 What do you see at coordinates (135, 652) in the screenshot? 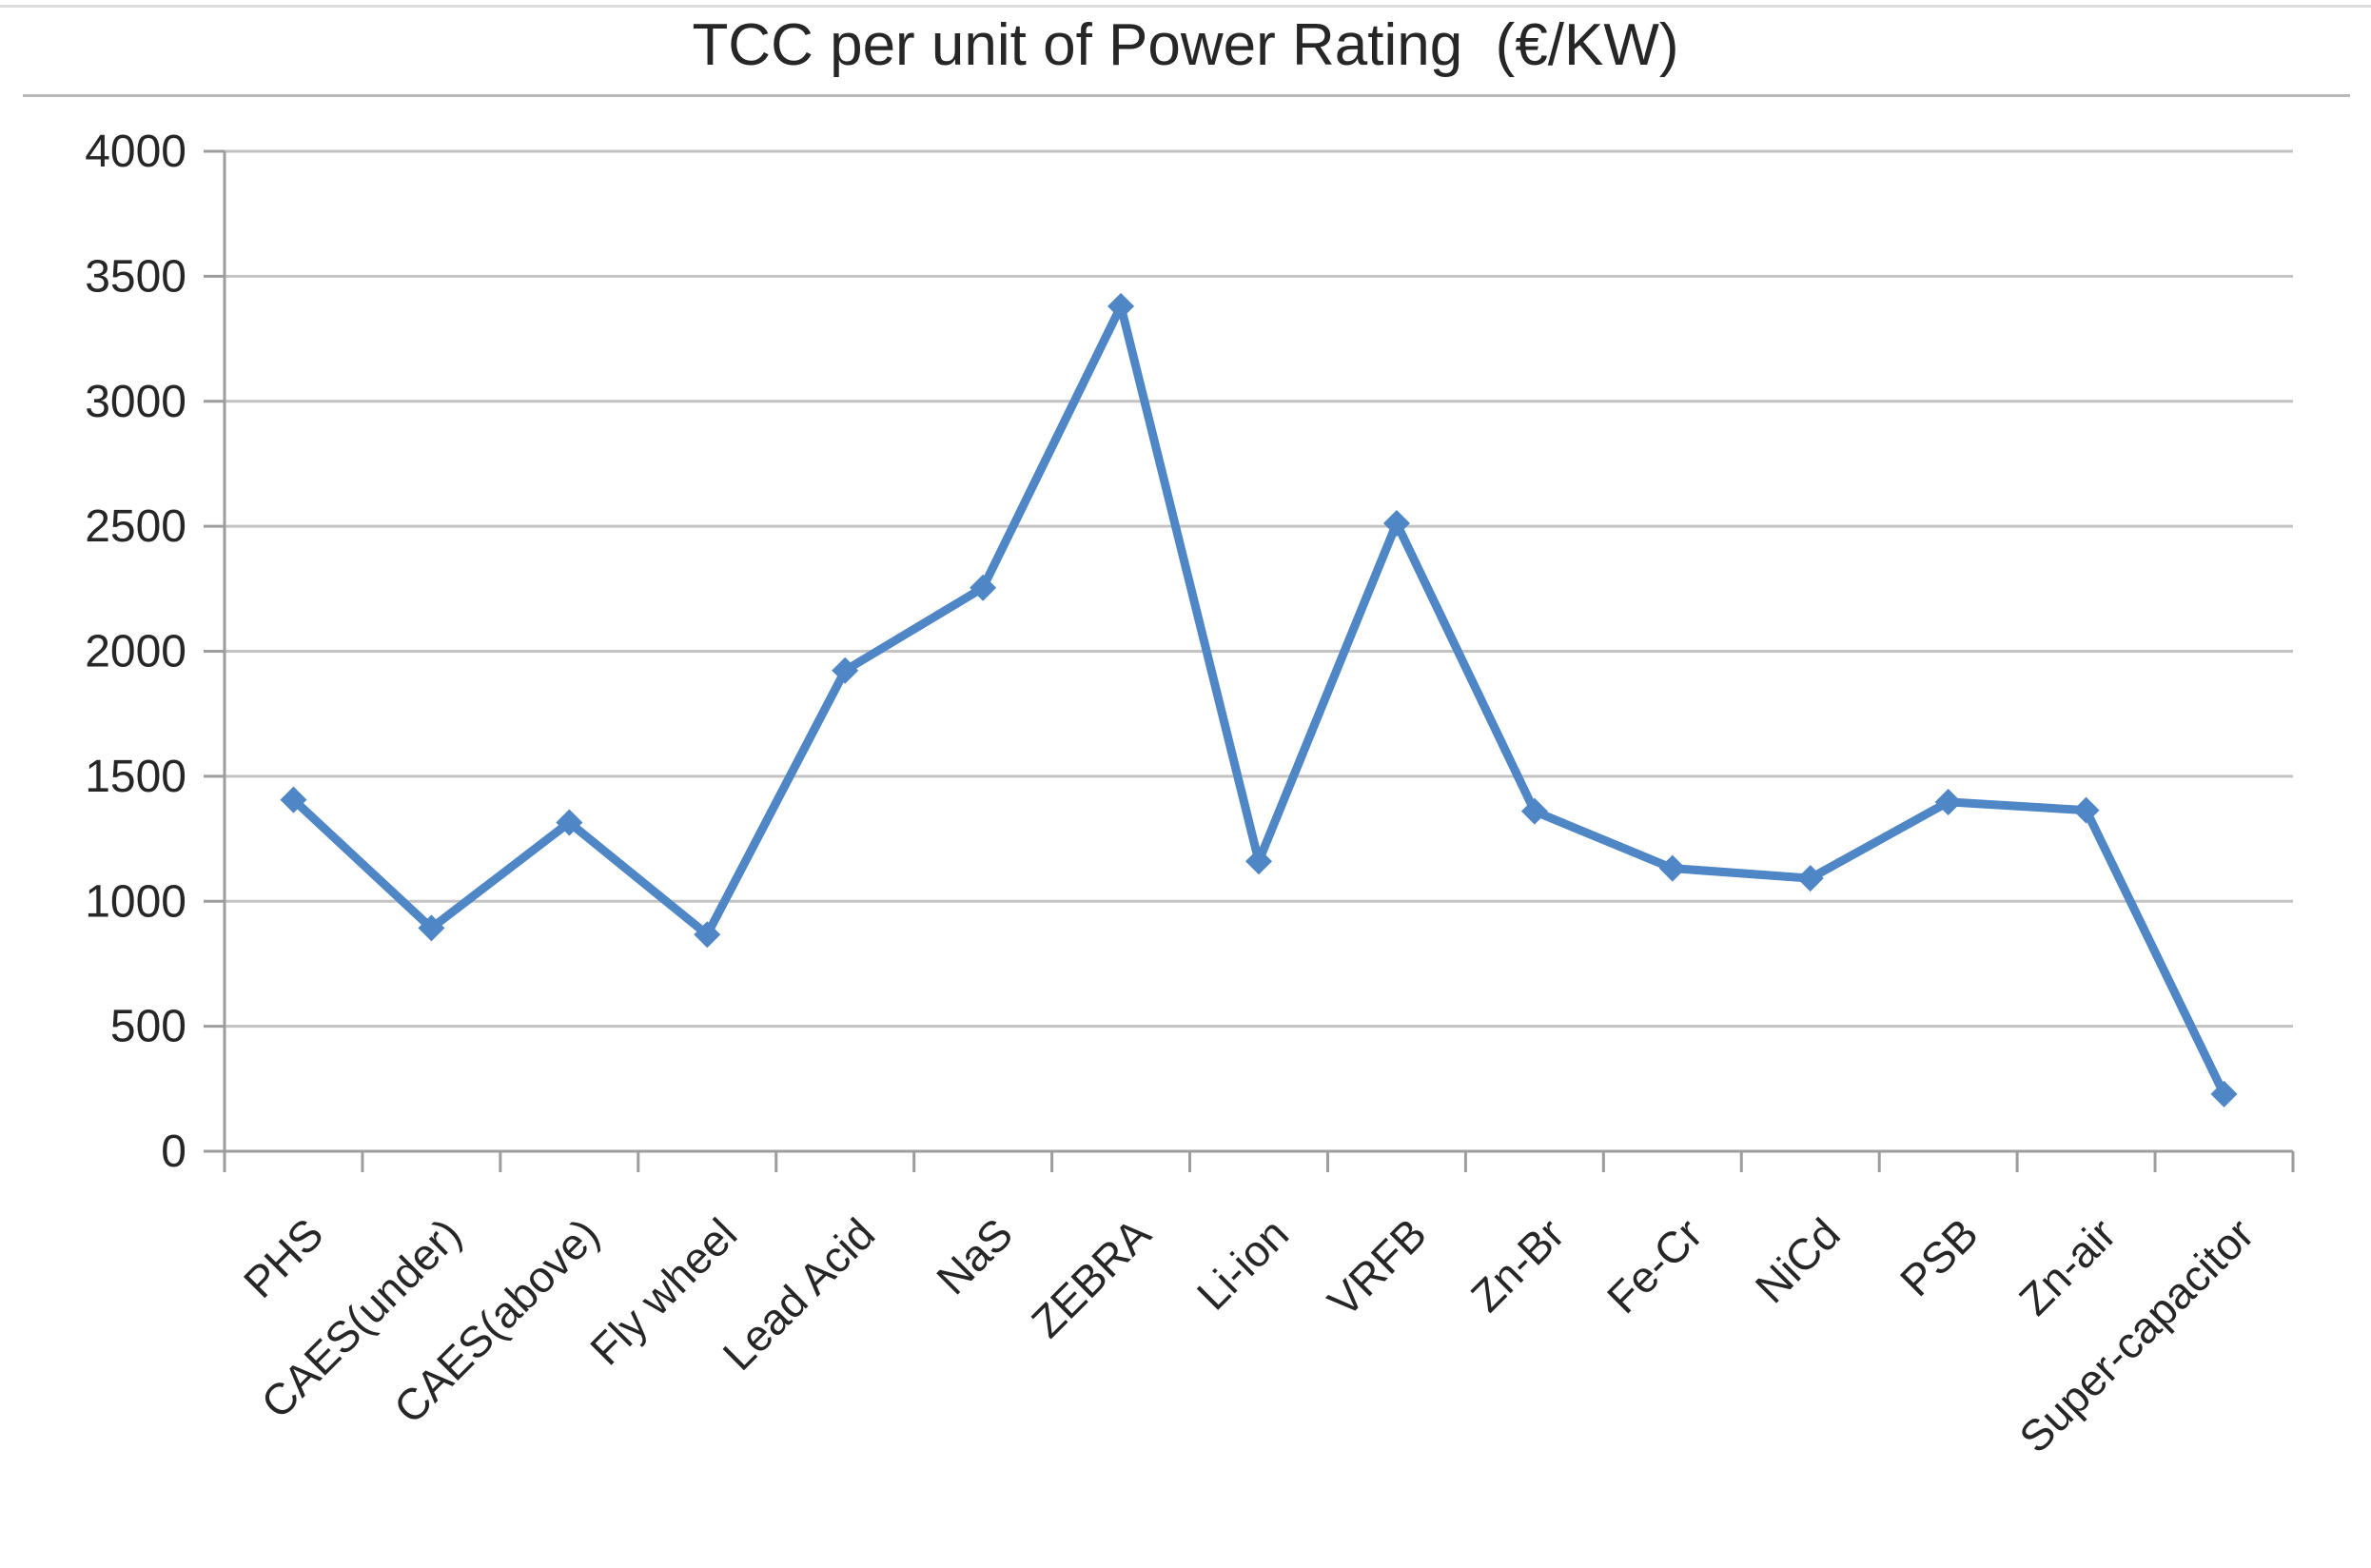
I see `y-tick-label: 2000` at bounding box center [135, 652].